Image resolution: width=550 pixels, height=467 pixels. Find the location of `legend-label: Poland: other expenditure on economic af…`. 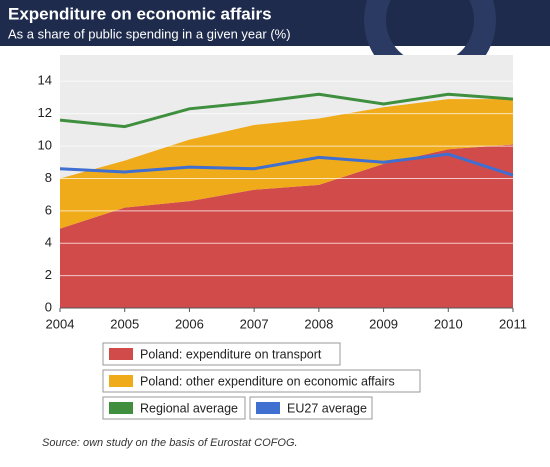

legend-label: Poland: other expenditure on economic af… is located at coordinates (267, 381).